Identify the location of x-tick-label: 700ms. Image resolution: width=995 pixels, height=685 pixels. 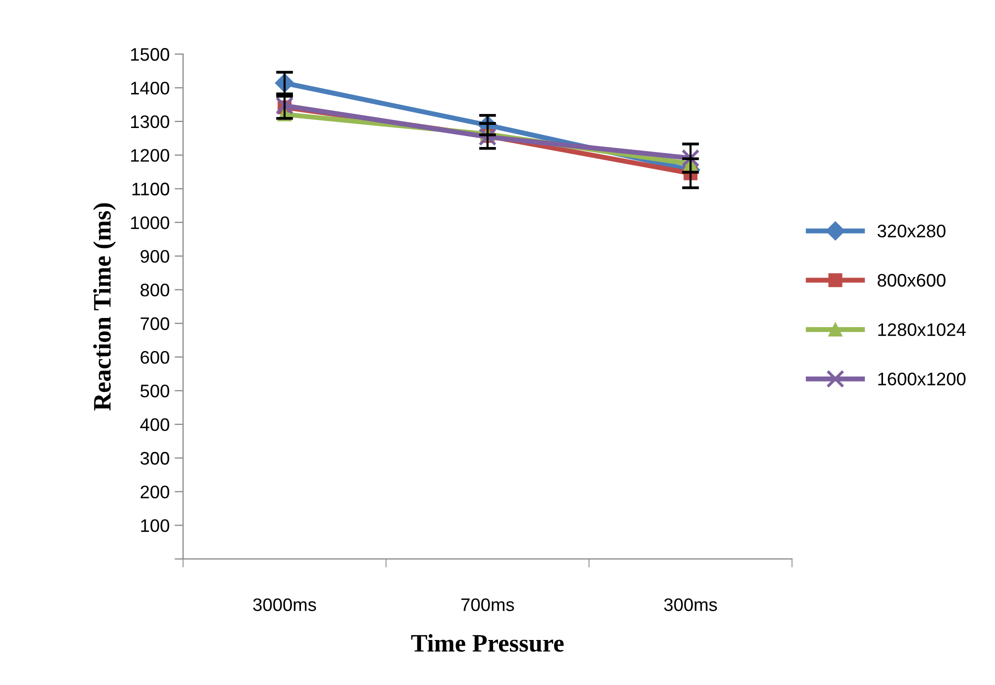
(487, 605).